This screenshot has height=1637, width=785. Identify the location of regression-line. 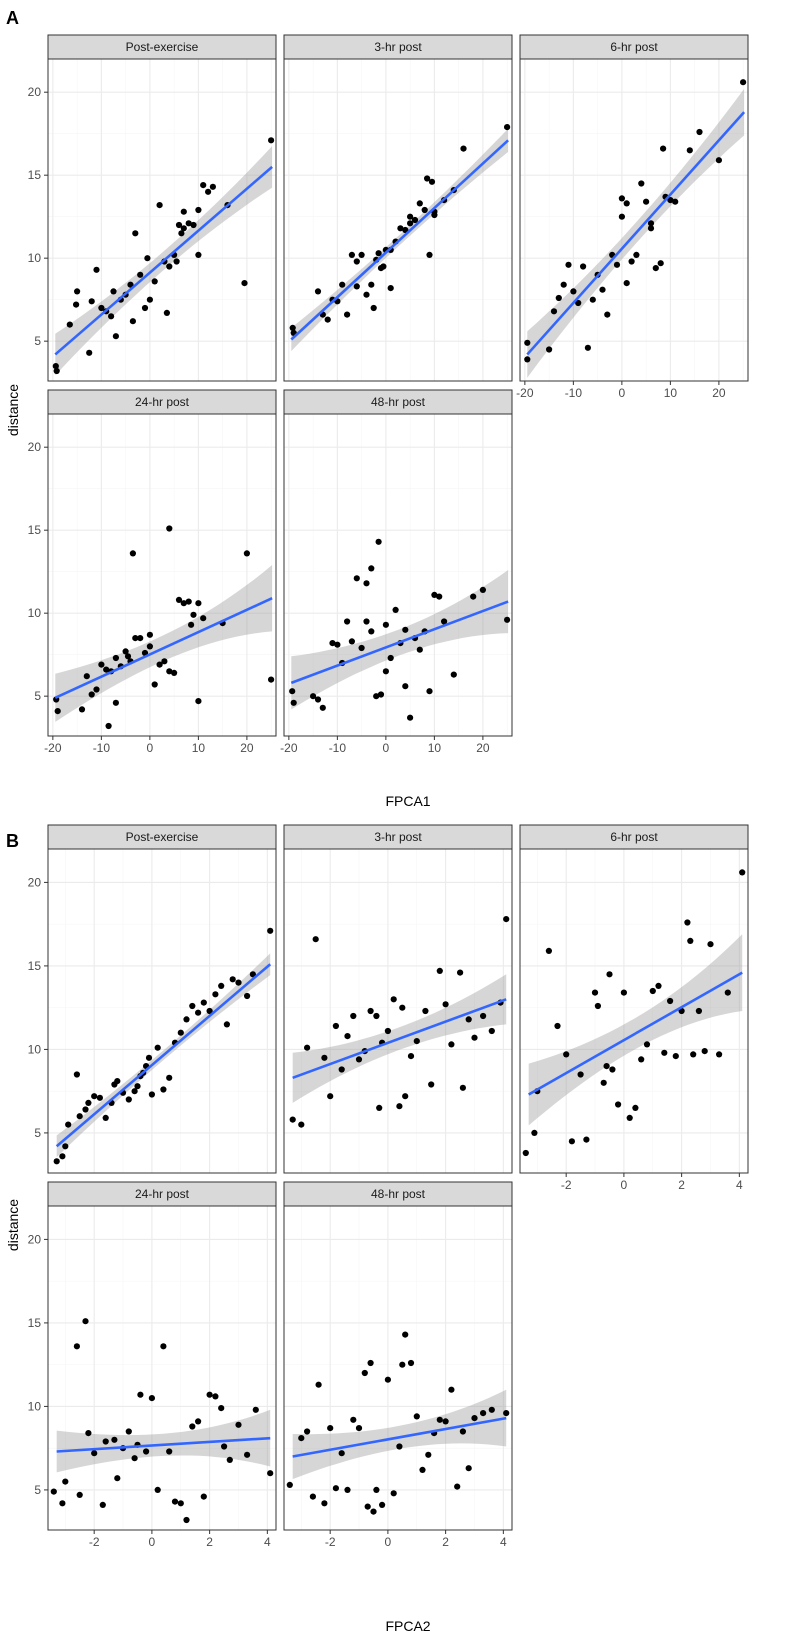
(635, 1033).